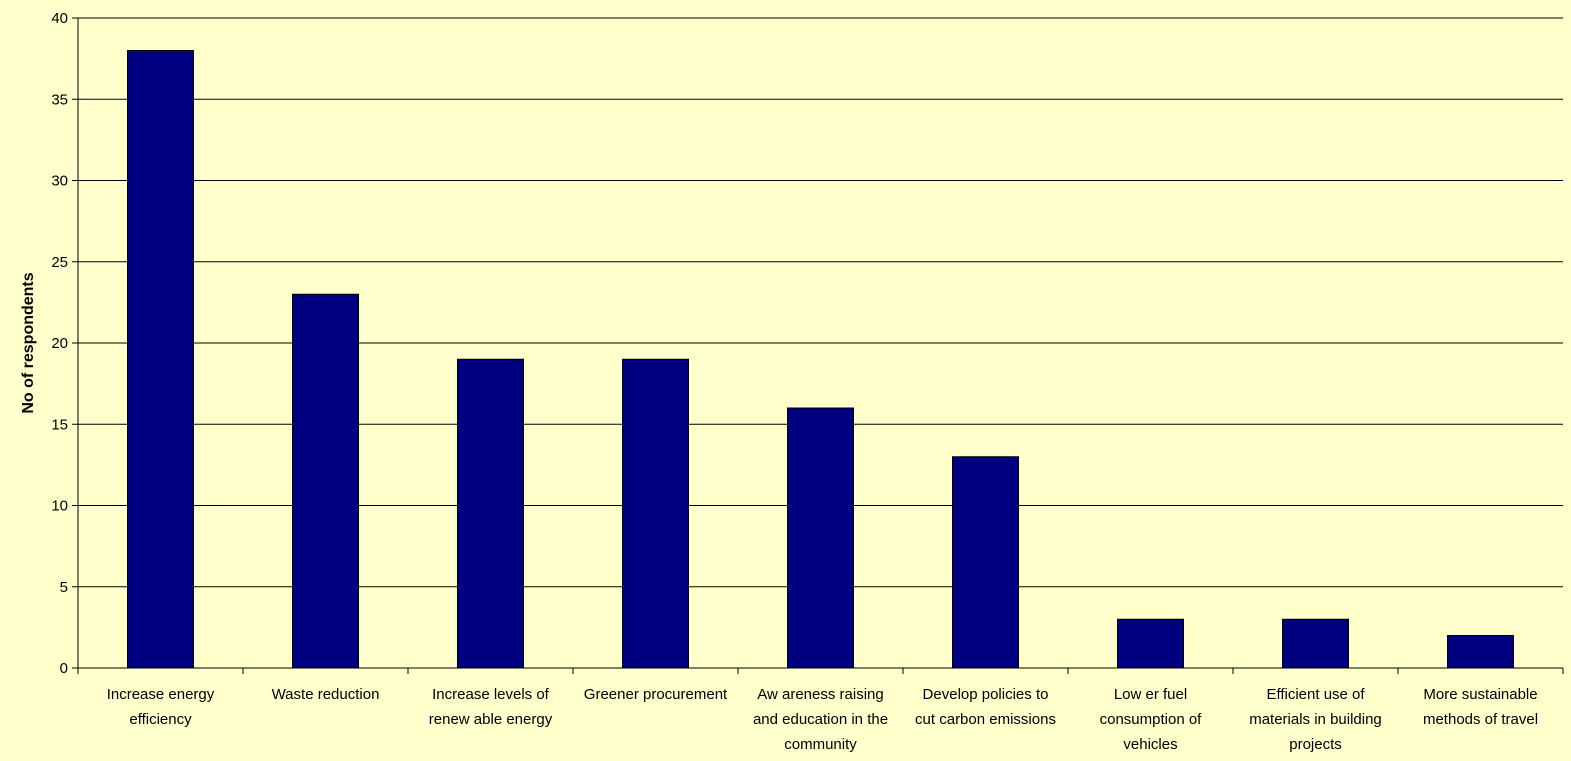  Describe the element at coordinates (491, 719) in the screenshot. I see `x-tick-label-line: renew able energy` at that location.